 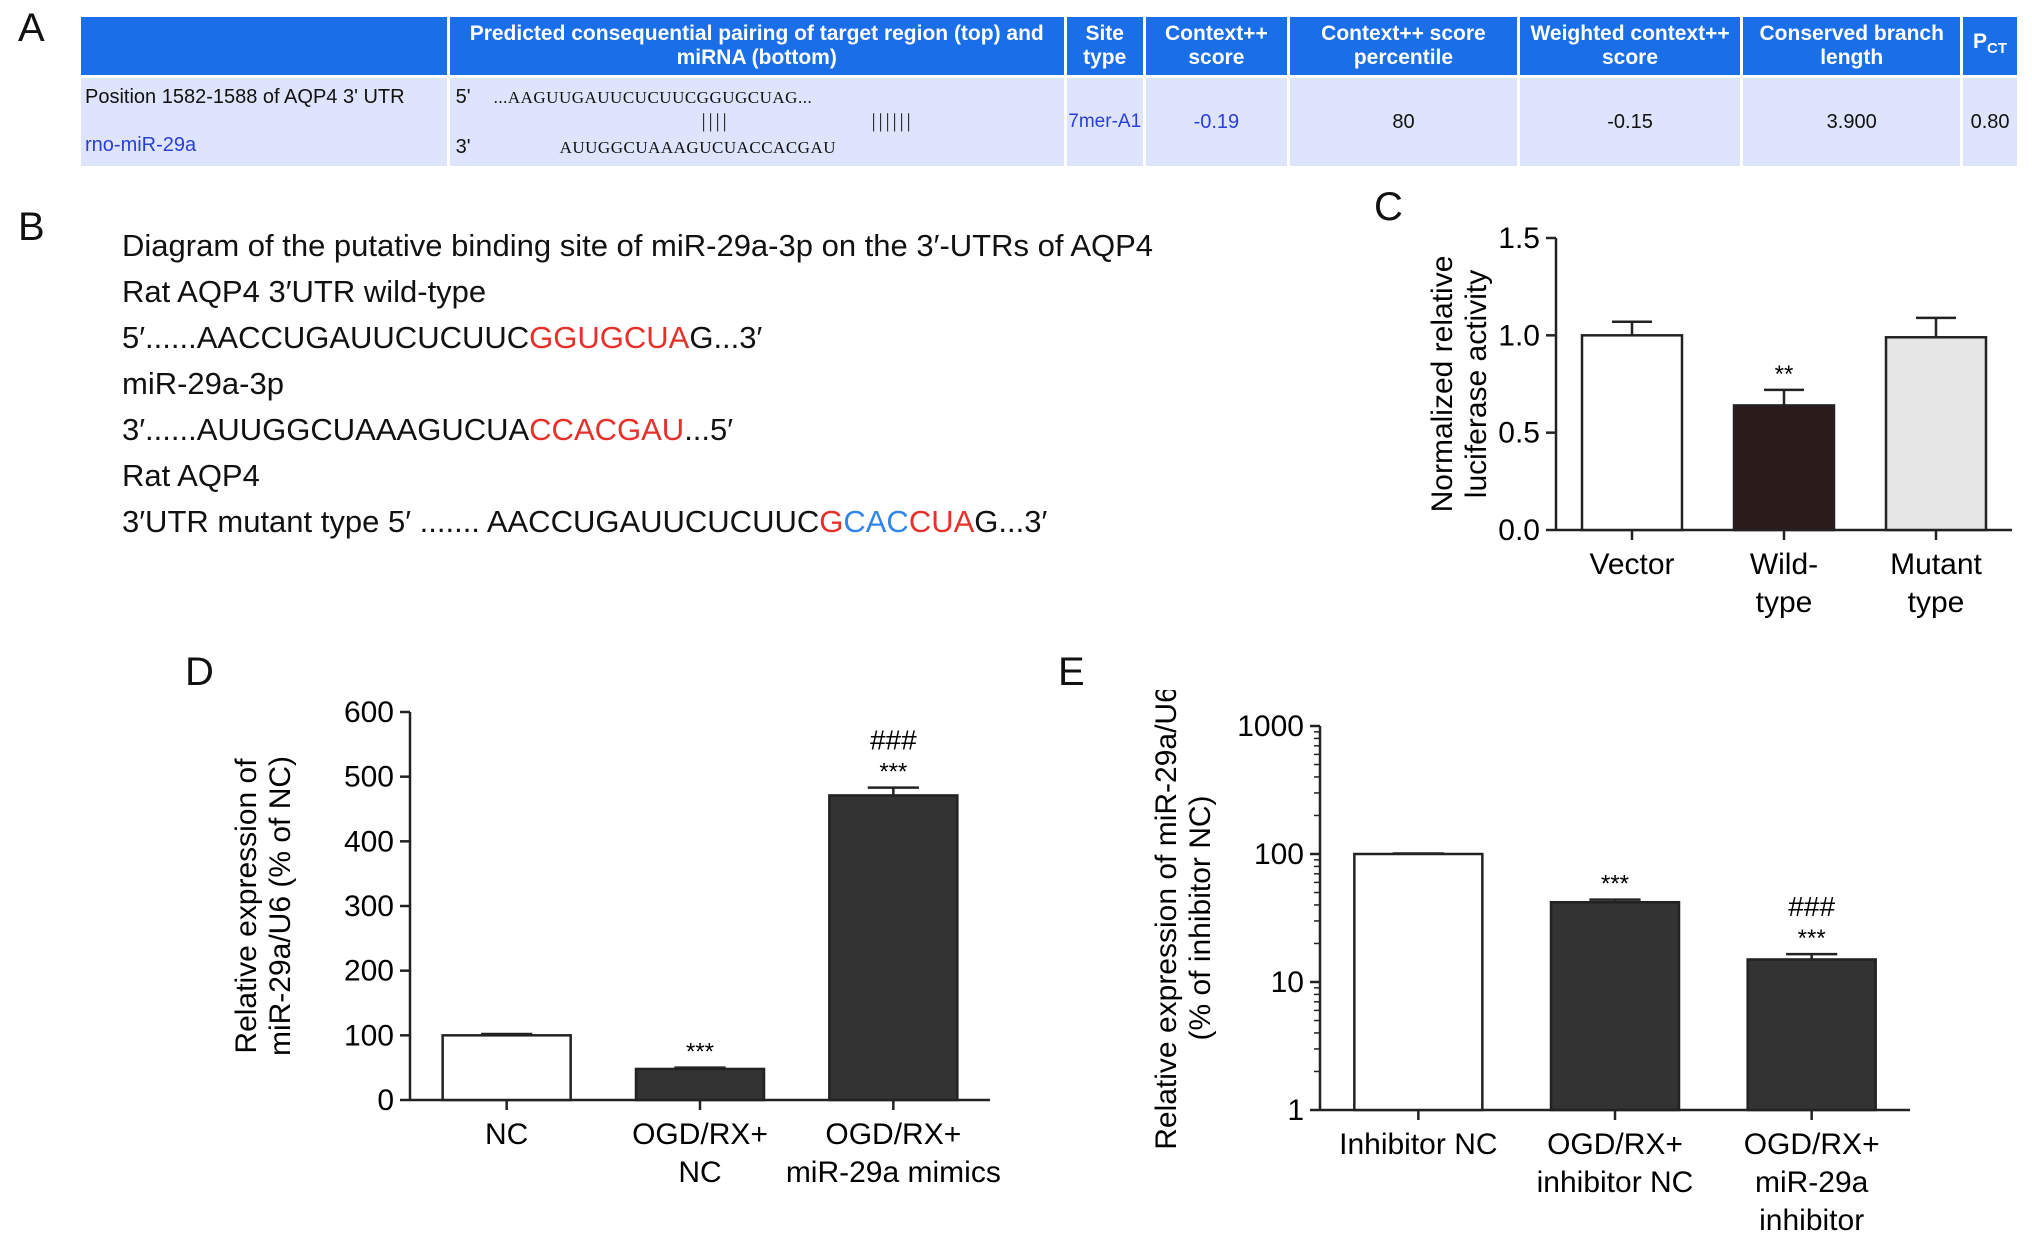 I want to click on panel-label-b: B, so click(x=31, y=227).